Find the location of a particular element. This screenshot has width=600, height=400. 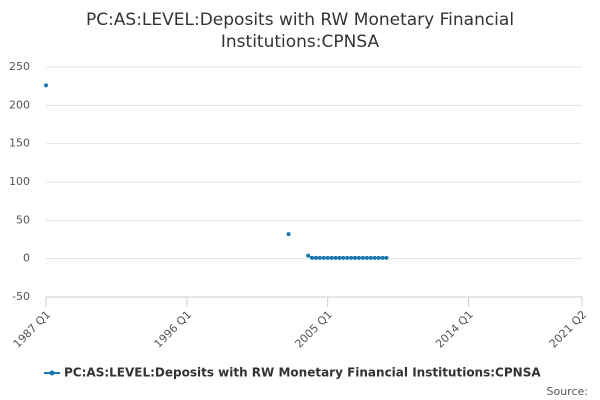

y-tick-label: 100 is located at coordinates (19, 181).